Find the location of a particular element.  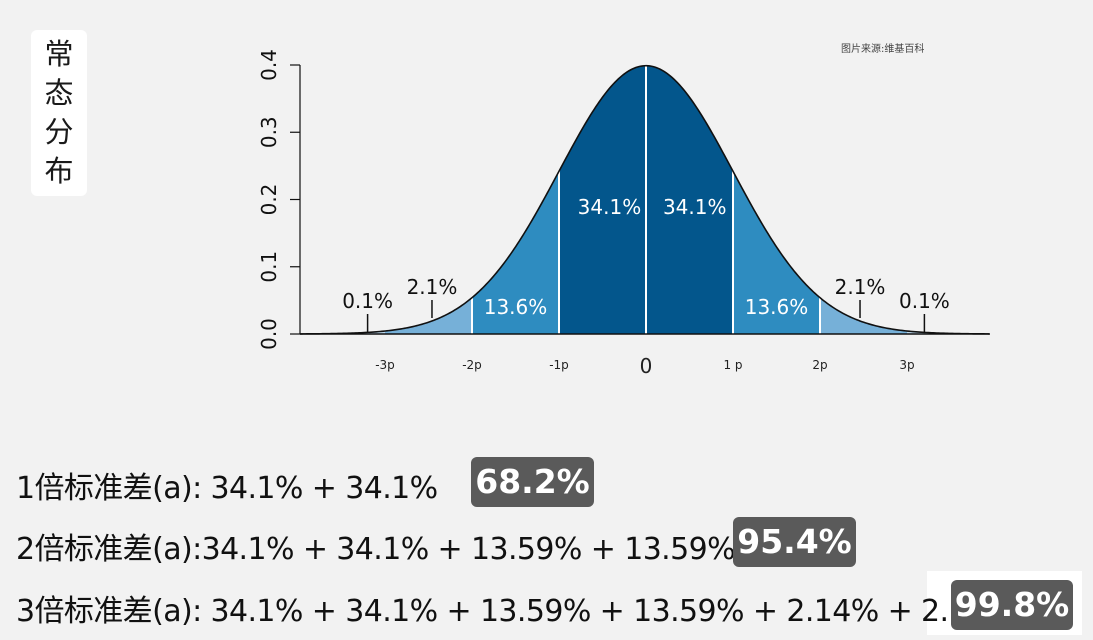

band-label-2: 34.1% is located at coordinates (695, 207).